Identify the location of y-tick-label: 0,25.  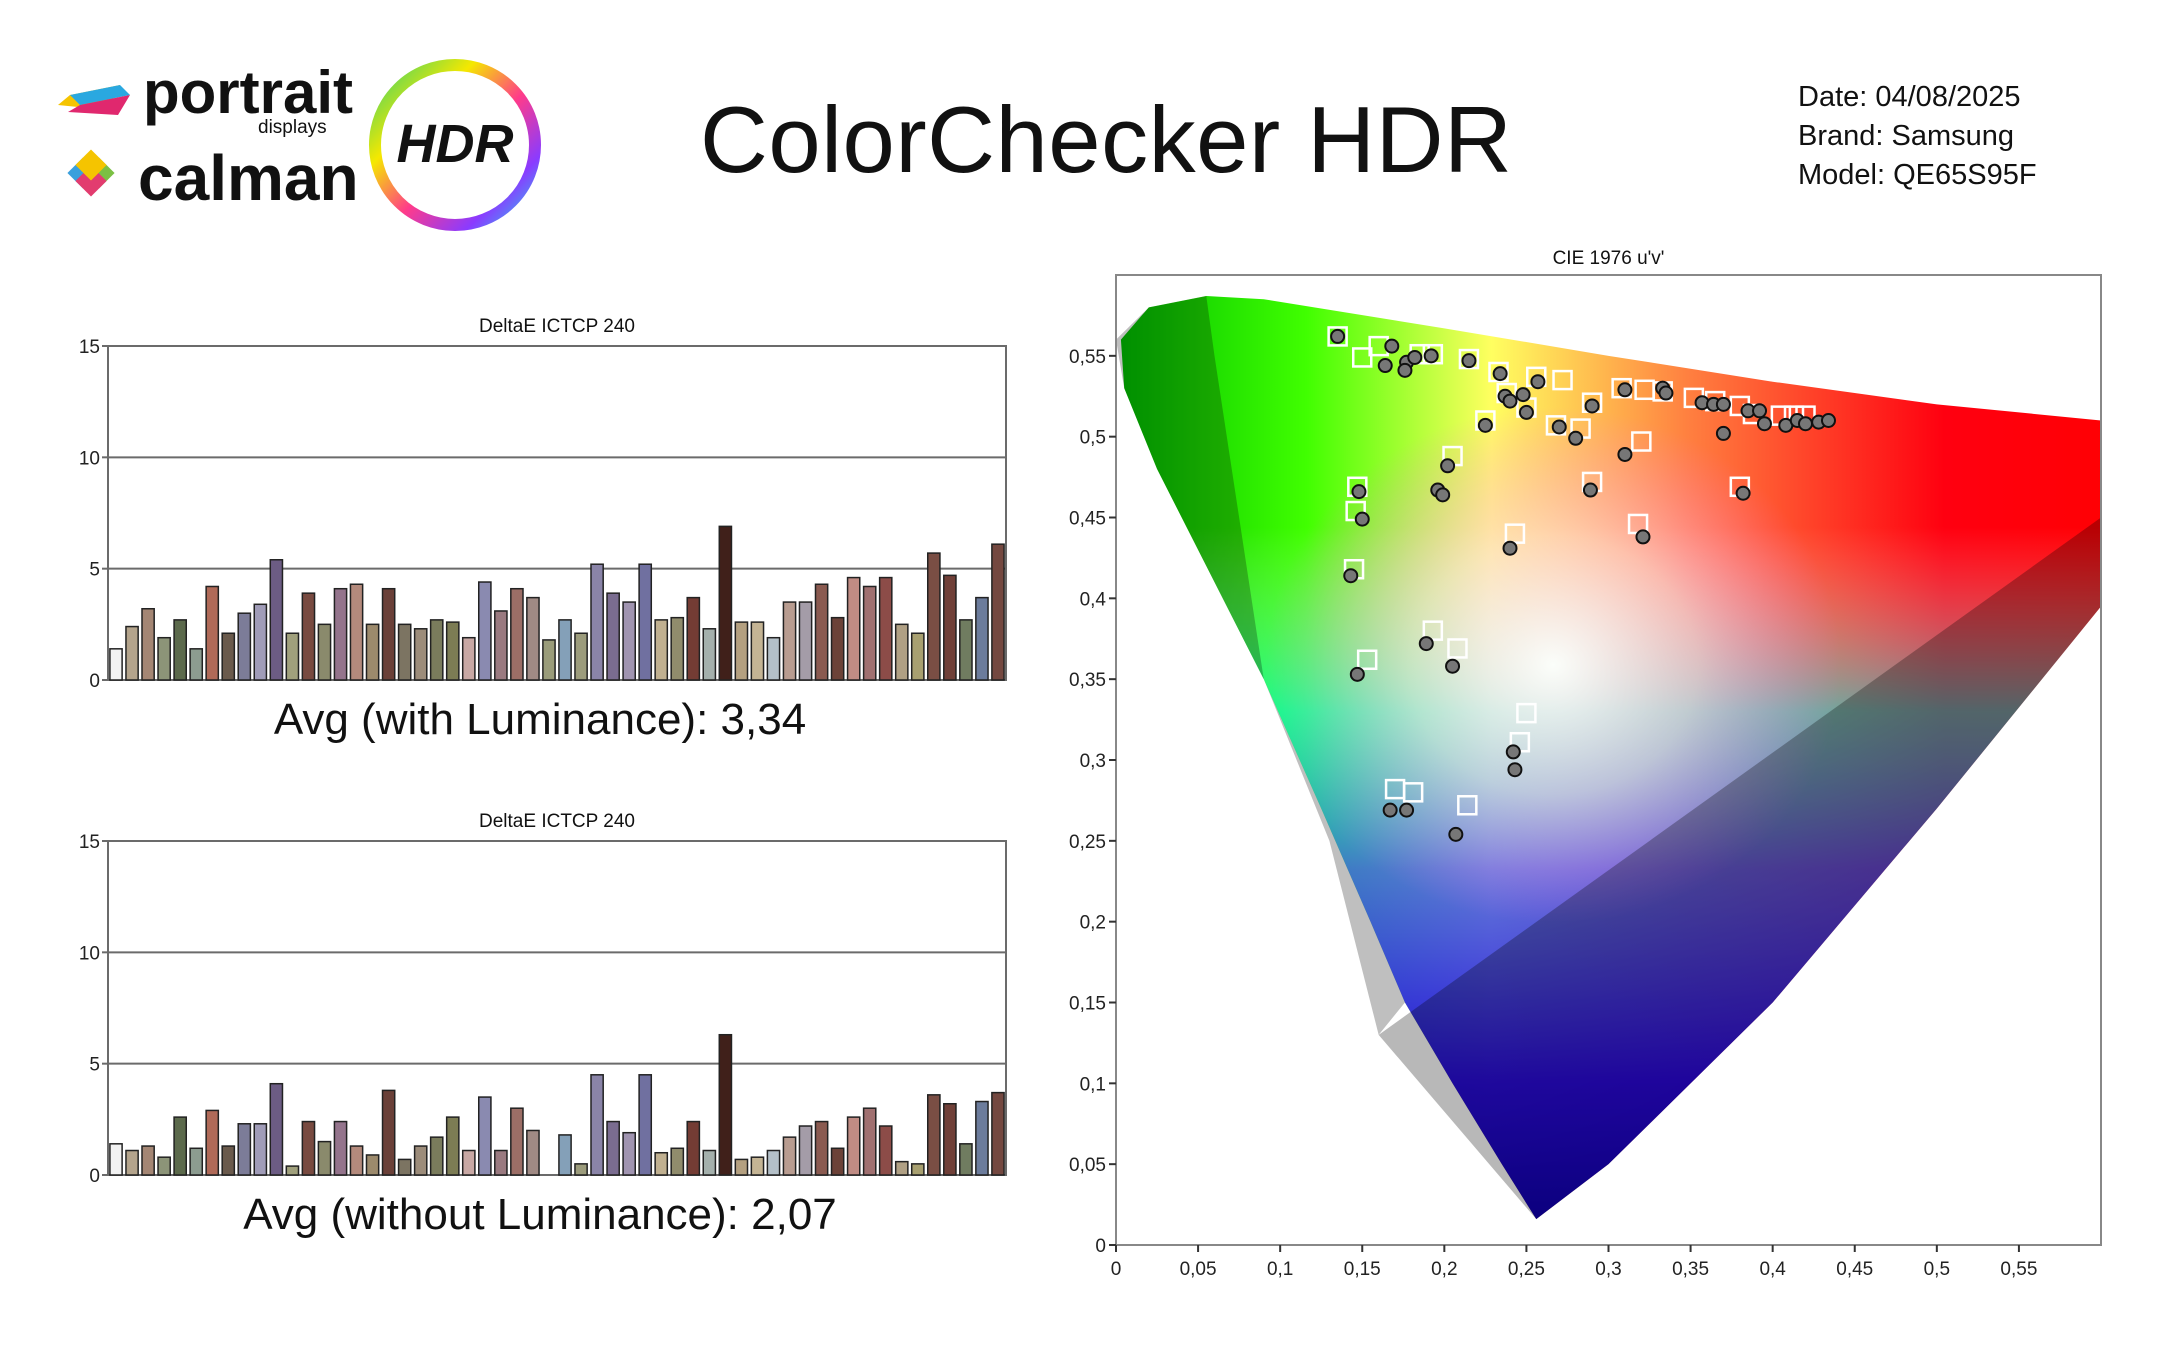
(1087, 842).